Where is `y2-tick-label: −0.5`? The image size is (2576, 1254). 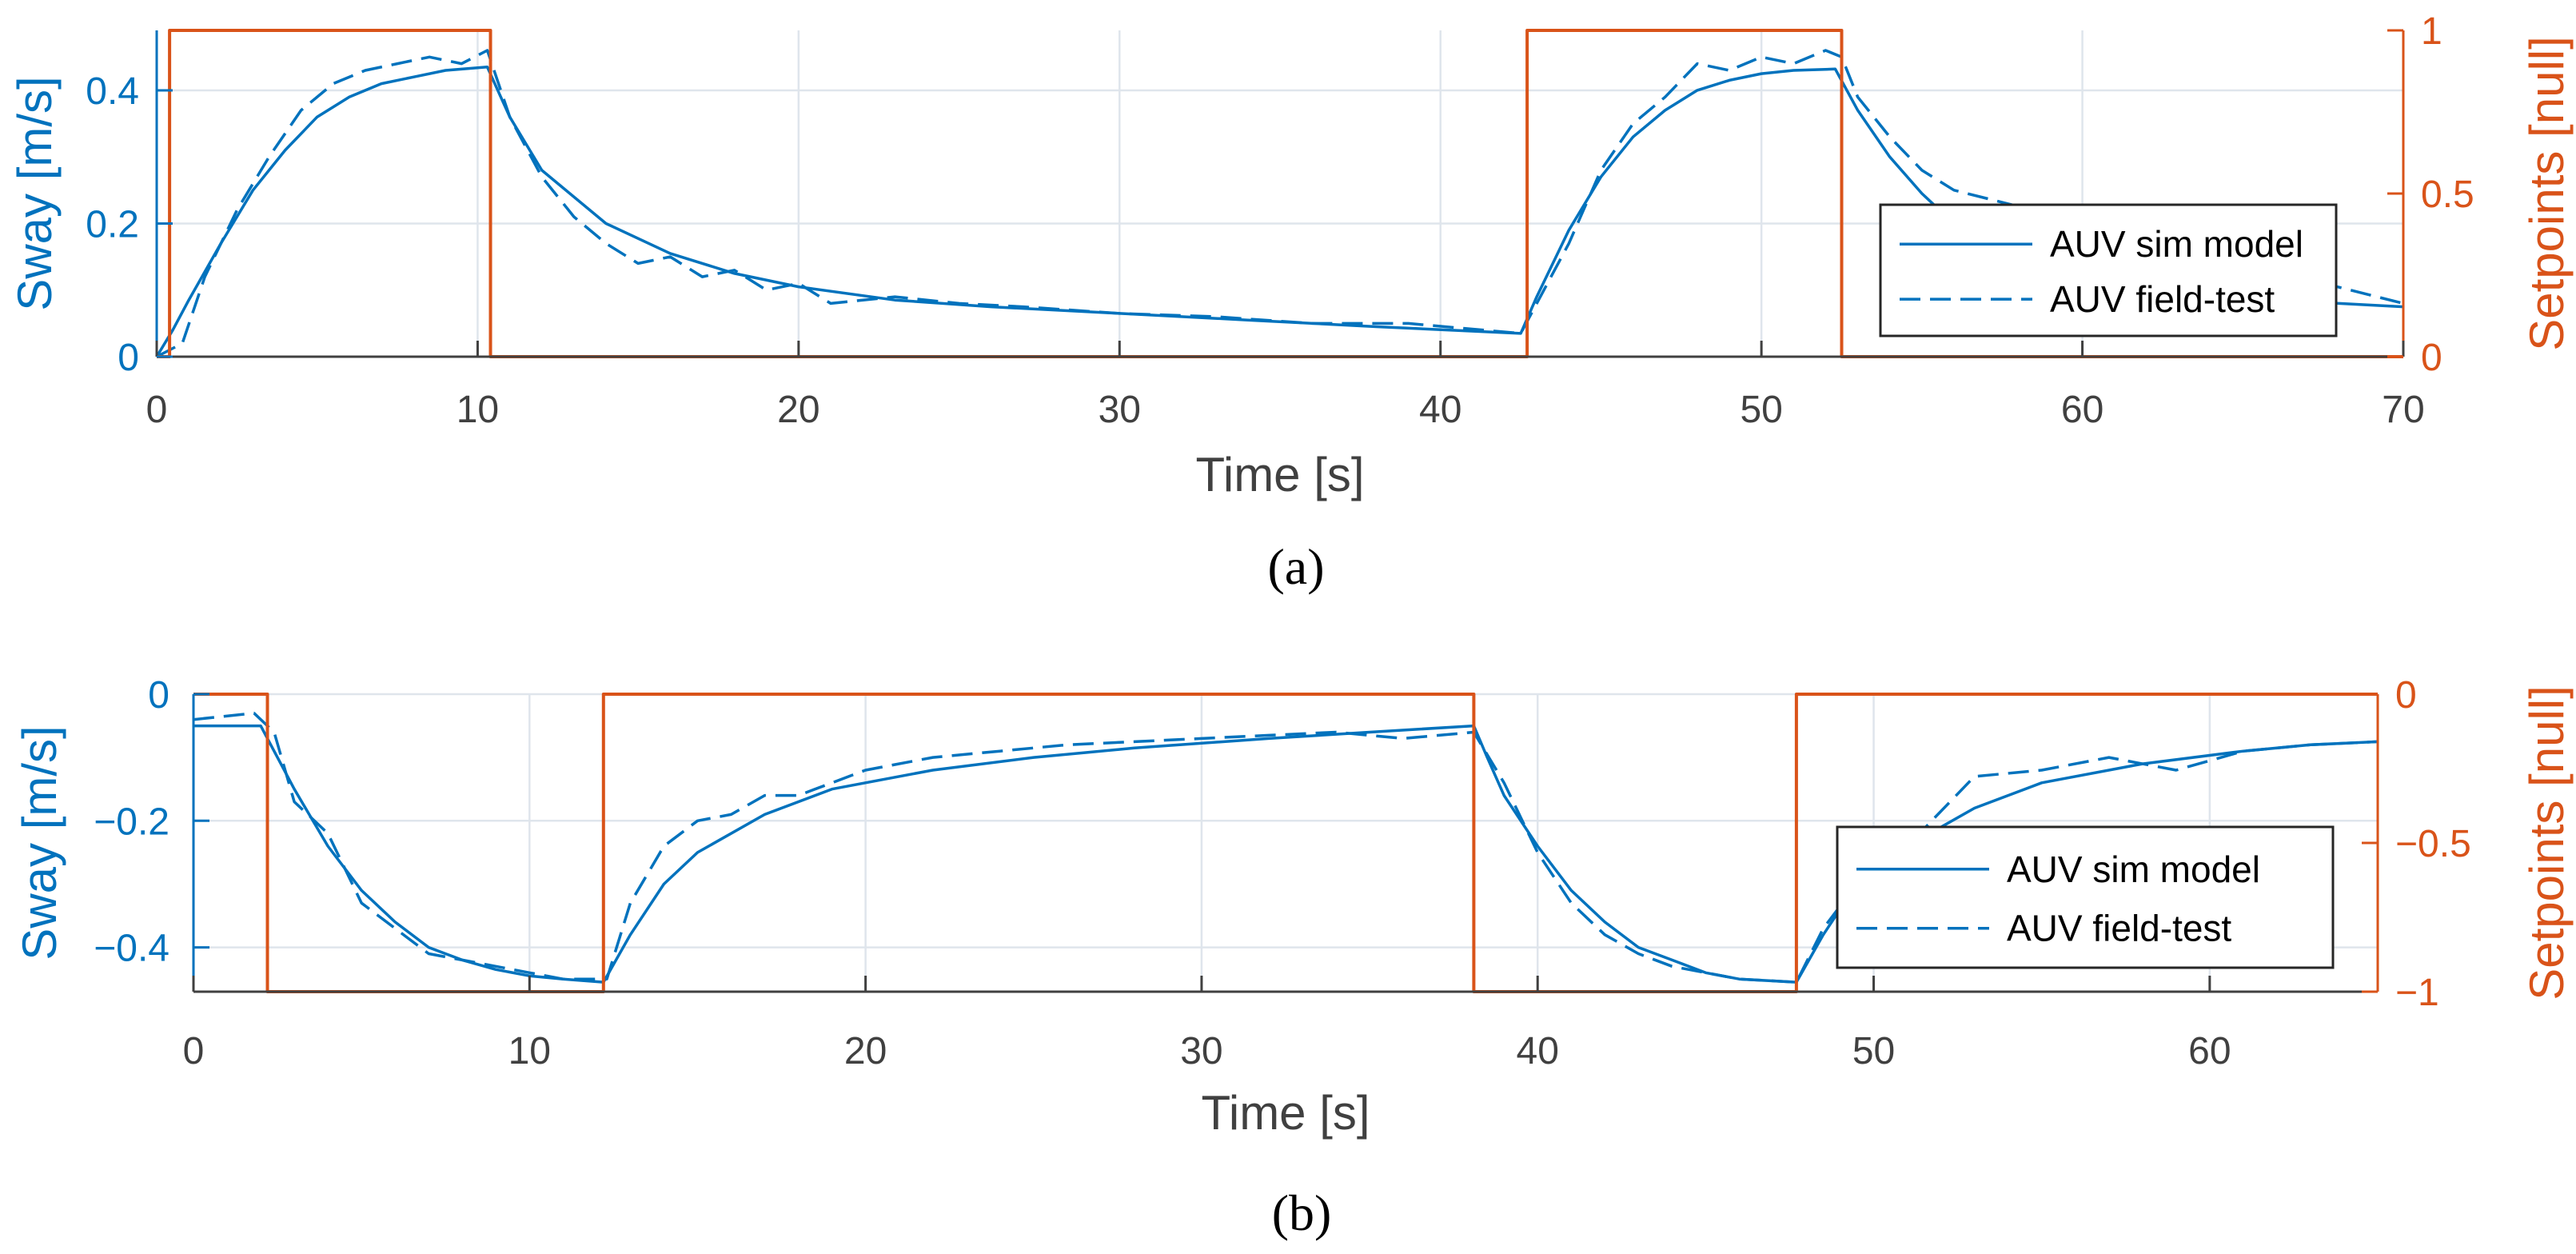
y2-tick-label: −0.5 is located at coordinates (2433, 844).